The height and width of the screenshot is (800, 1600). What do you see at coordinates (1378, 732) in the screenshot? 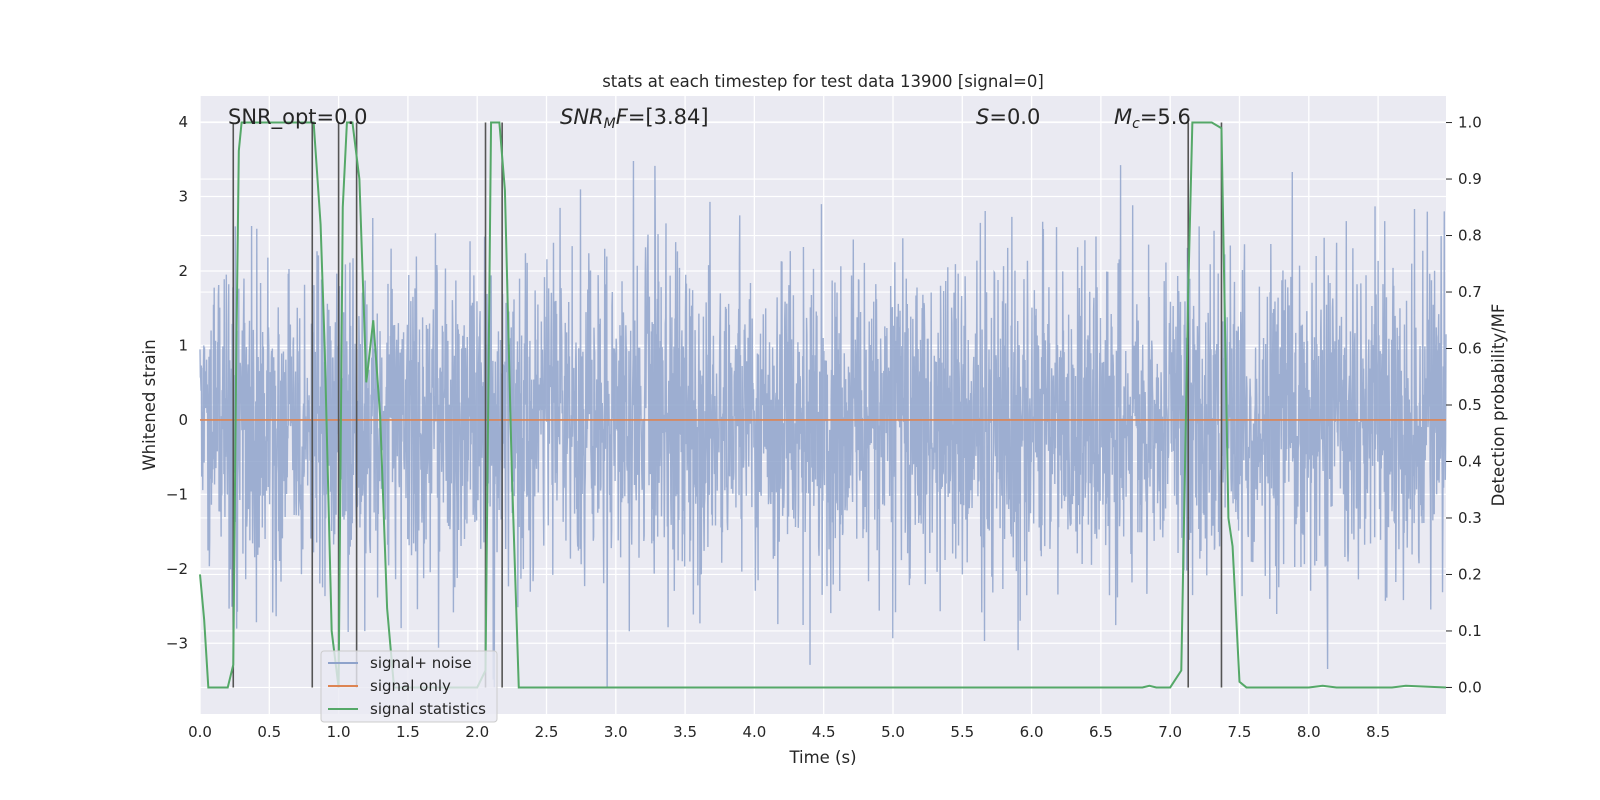
I see `x-tick-label: 8.5` at bounding box center [1378, 732].